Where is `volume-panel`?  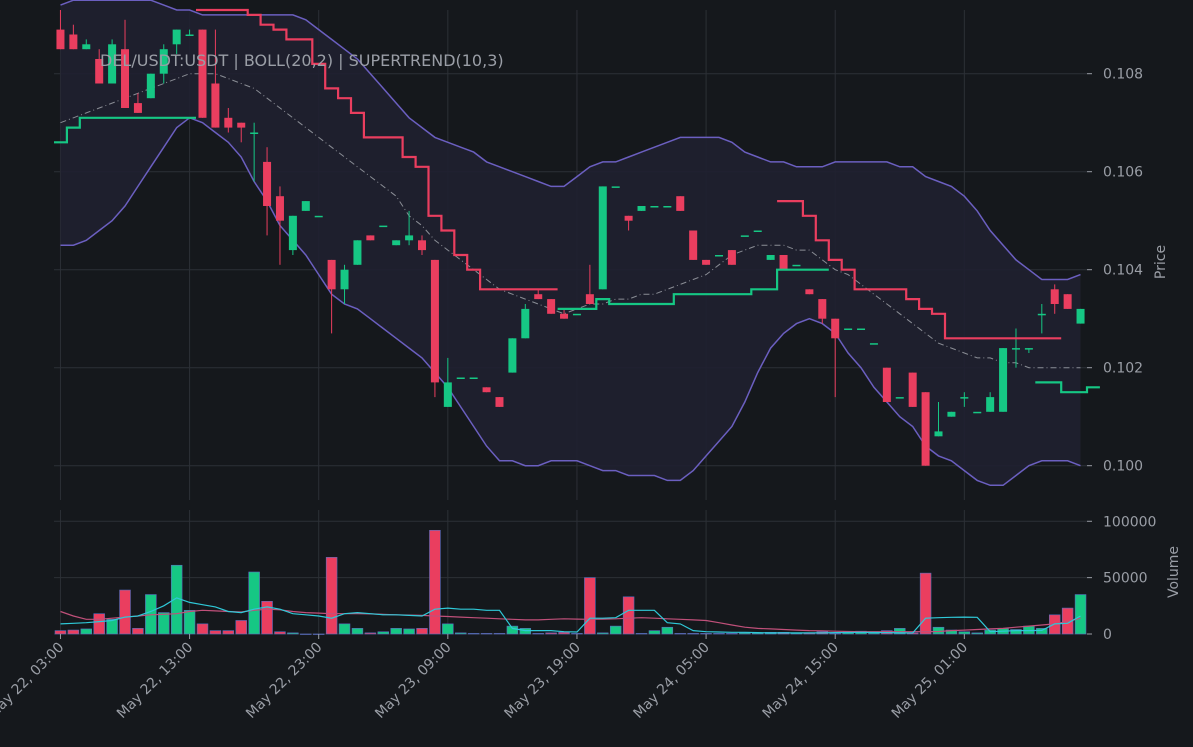 volume-panel is located at coordinates (570, 572).